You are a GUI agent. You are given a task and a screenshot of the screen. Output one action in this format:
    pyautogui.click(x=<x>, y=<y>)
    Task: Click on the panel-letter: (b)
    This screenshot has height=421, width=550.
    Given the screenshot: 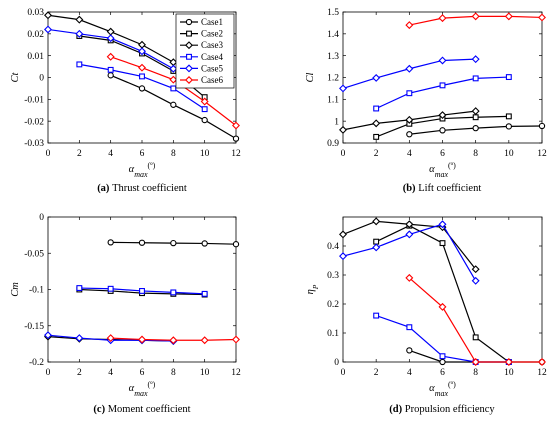 What is the action you would take?
    pyautogui.click(x=410, y=188)
    